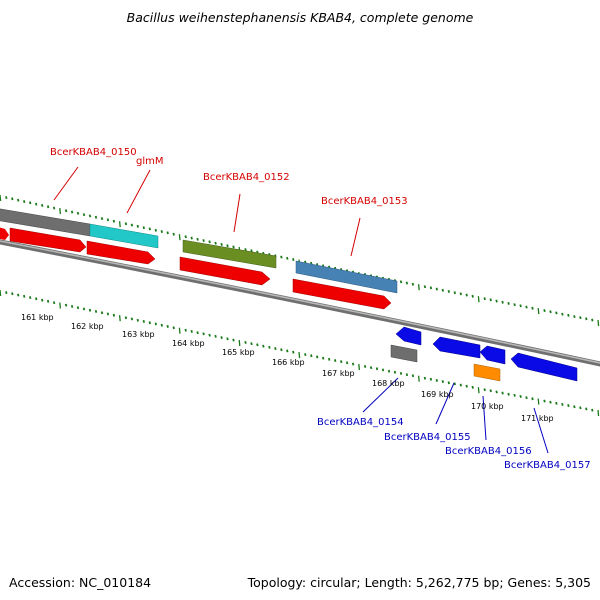 This screenshot has height=600, width=600. What do you see at coordinates (150, 161) in the screenshot?
I see `gene-label-glmm: glmM` at bounding box center [150, 161].